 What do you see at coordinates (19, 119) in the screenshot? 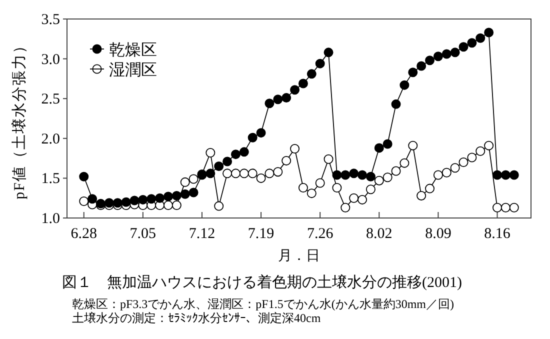
I see `y-axis-title: pF値（土壌水分張力）` at bounding box center [19, 119].